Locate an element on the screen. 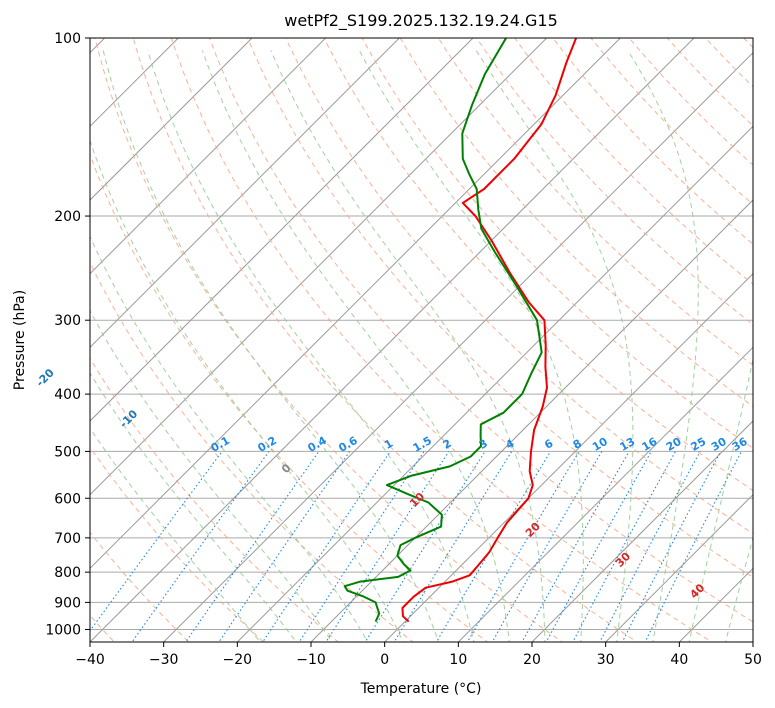  x-tick-label: 10 is located at coordinates (458, 660).